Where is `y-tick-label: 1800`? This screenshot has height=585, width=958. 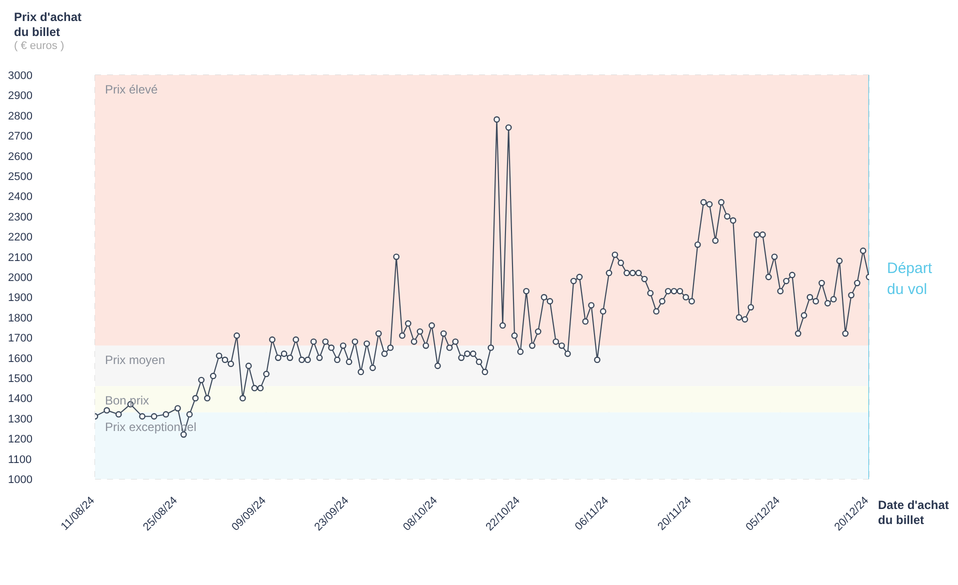 y-tick-label: 1800 is located at coordinates (20, 318).